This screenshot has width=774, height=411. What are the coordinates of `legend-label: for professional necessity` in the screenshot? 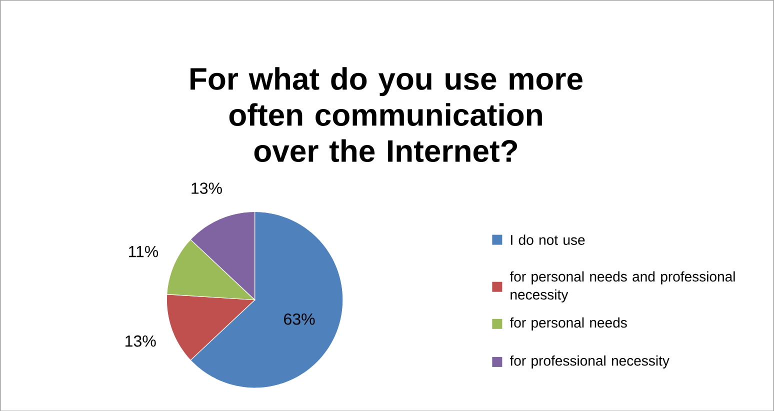 It's located at (590, 361).